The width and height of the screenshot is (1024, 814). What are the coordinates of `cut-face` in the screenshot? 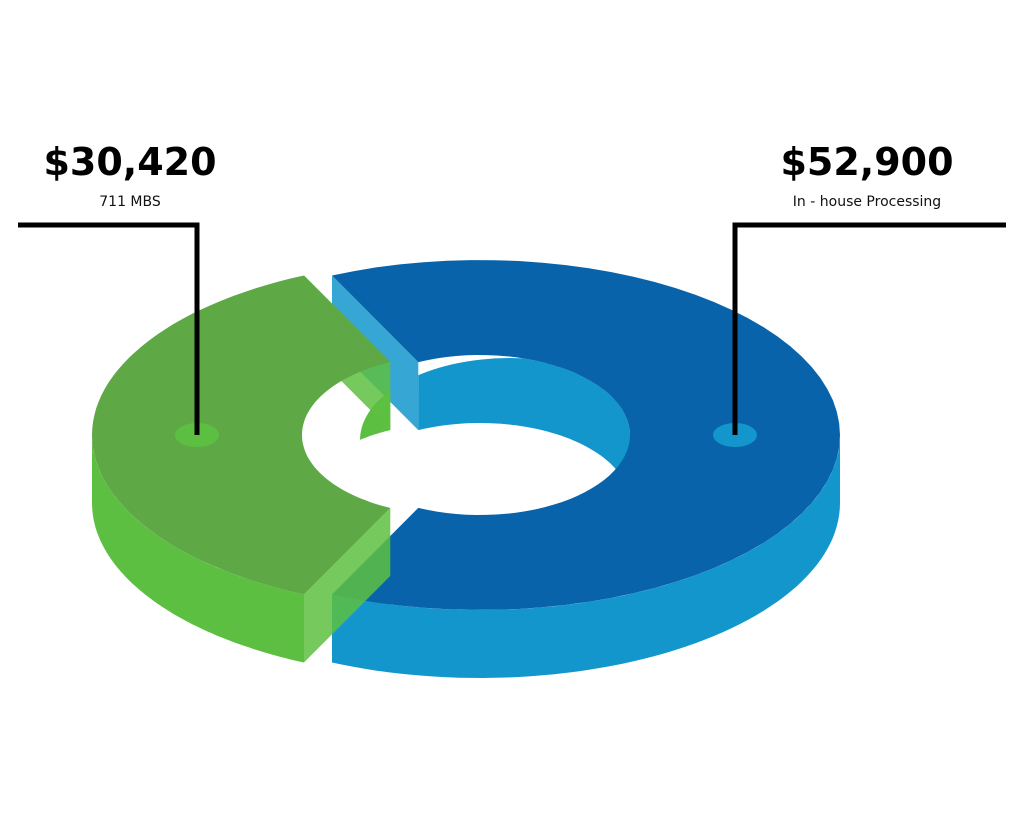 It's located at (347, 585).